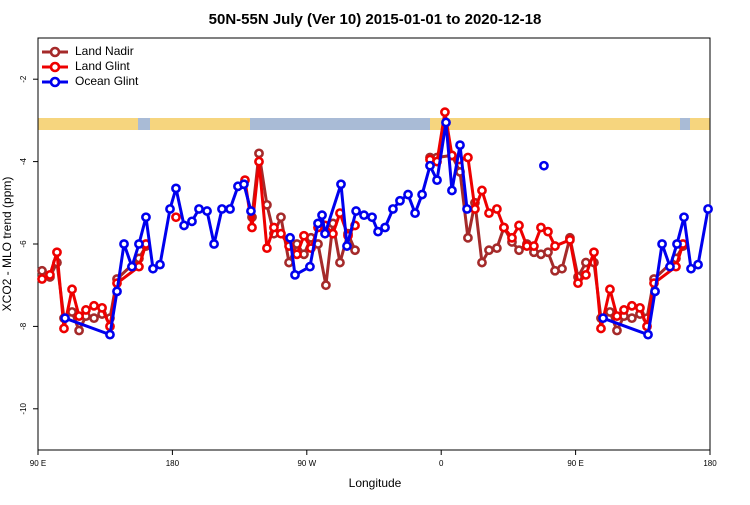 This screenshot has height=505, width=750. What do you see at coordinates (173, 463) in the screenshot?
I see `x-tick-label: 180` at bounding box center [173, 463].